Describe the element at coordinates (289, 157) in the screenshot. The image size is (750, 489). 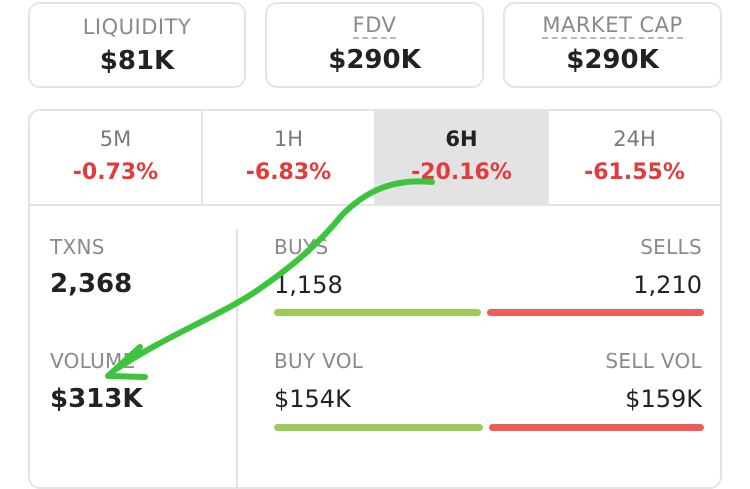
I see `tab-1h: 1H -6.83%` at that location.